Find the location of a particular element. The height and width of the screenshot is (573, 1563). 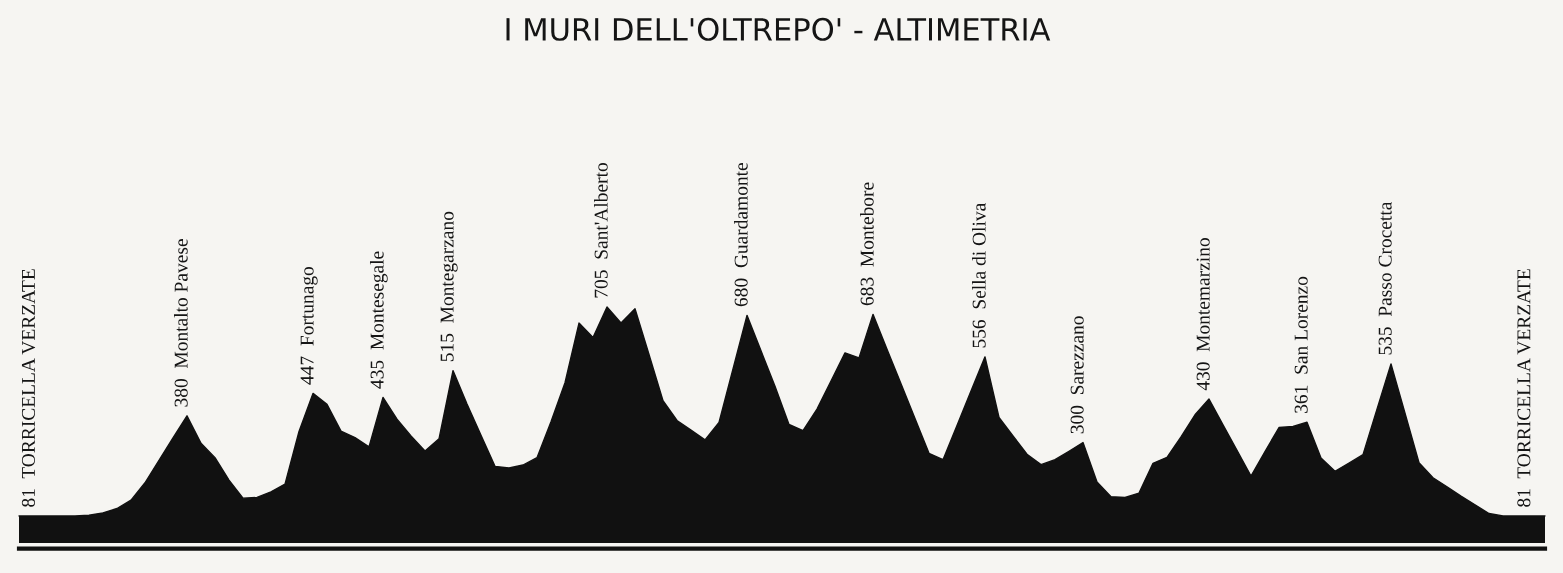

data-label: 447 Fortunago is located at coordinates (309, 325).